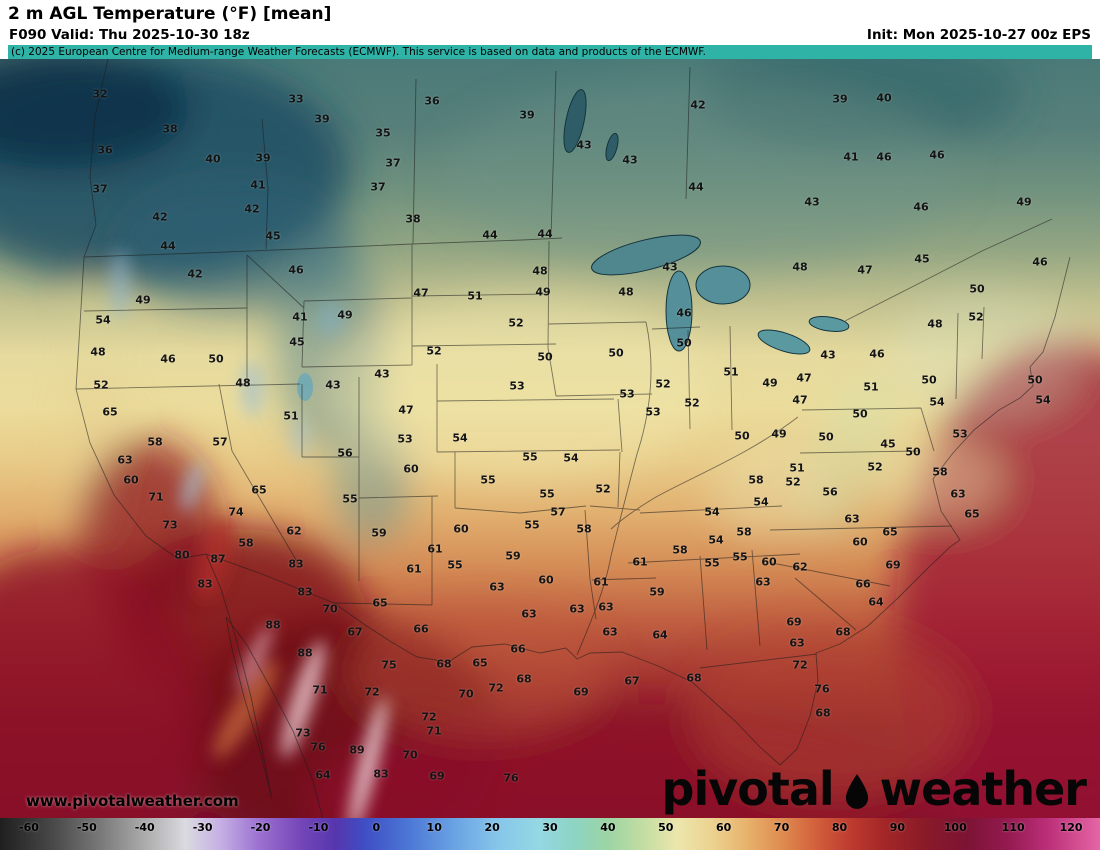 Image resolution: width=1100 pixels, height=850 pixels. Describe the element at coordinates (492, 828) in the screenshot. I see `colorbar-tick: 20` at that location.